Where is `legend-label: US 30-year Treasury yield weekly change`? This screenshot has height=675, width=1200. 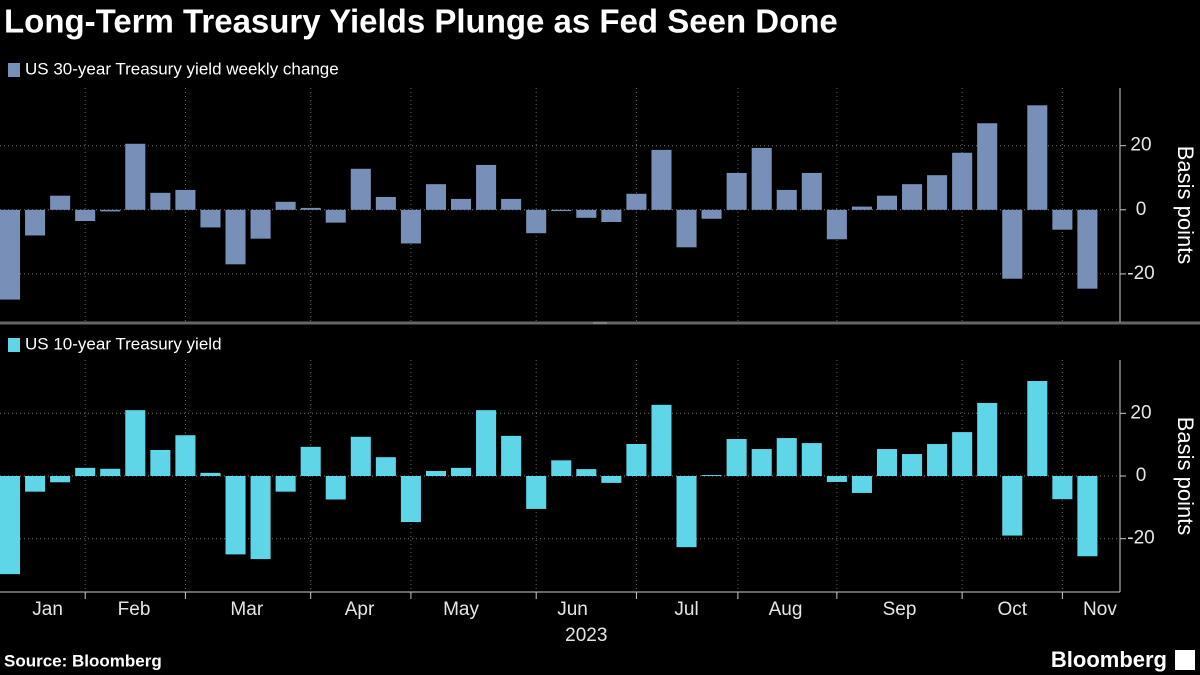
legend-label: US 30-year Treasury yield weekly change is located at coordinates (182, 68).